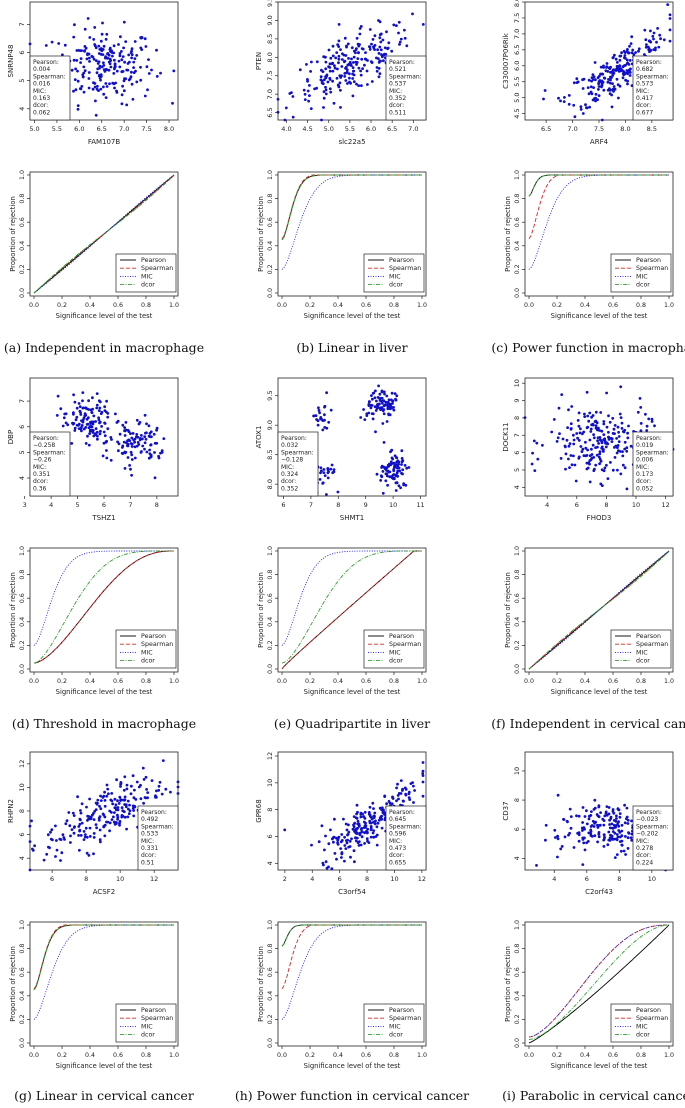 The height and width of the screenshot is (1108, 685). Describe the element at coordinates (270, 94) in the screenshot. I see `y-tick-label-b: 7.0` at that location.